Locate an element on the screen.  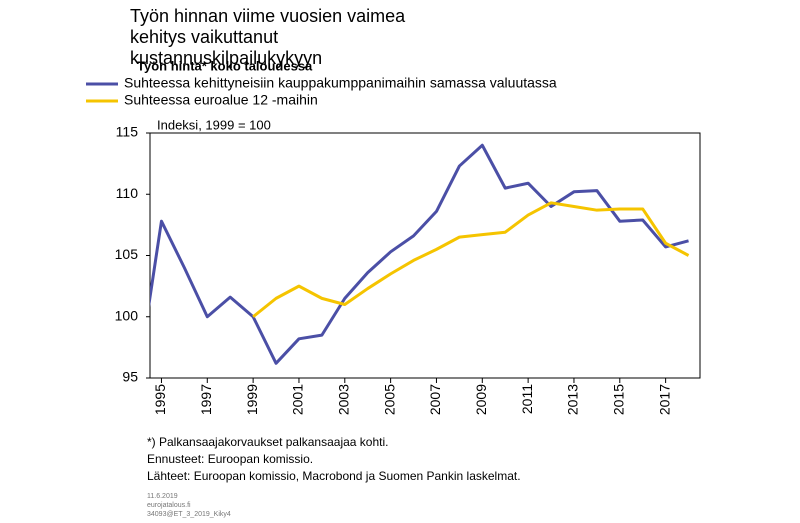
x-tick-label: 2011 is located at coordinates (527, 399).